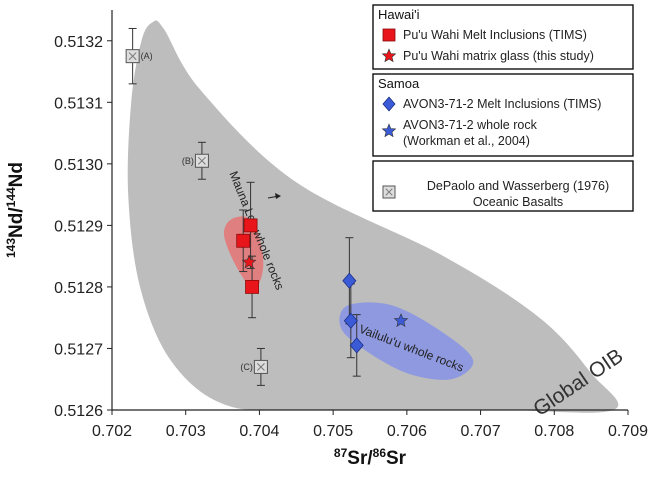 Image resolution: width=660 pixels, height=477 pixels. I want to click on x-axis-title-part-2: 86, so click(380, 453).